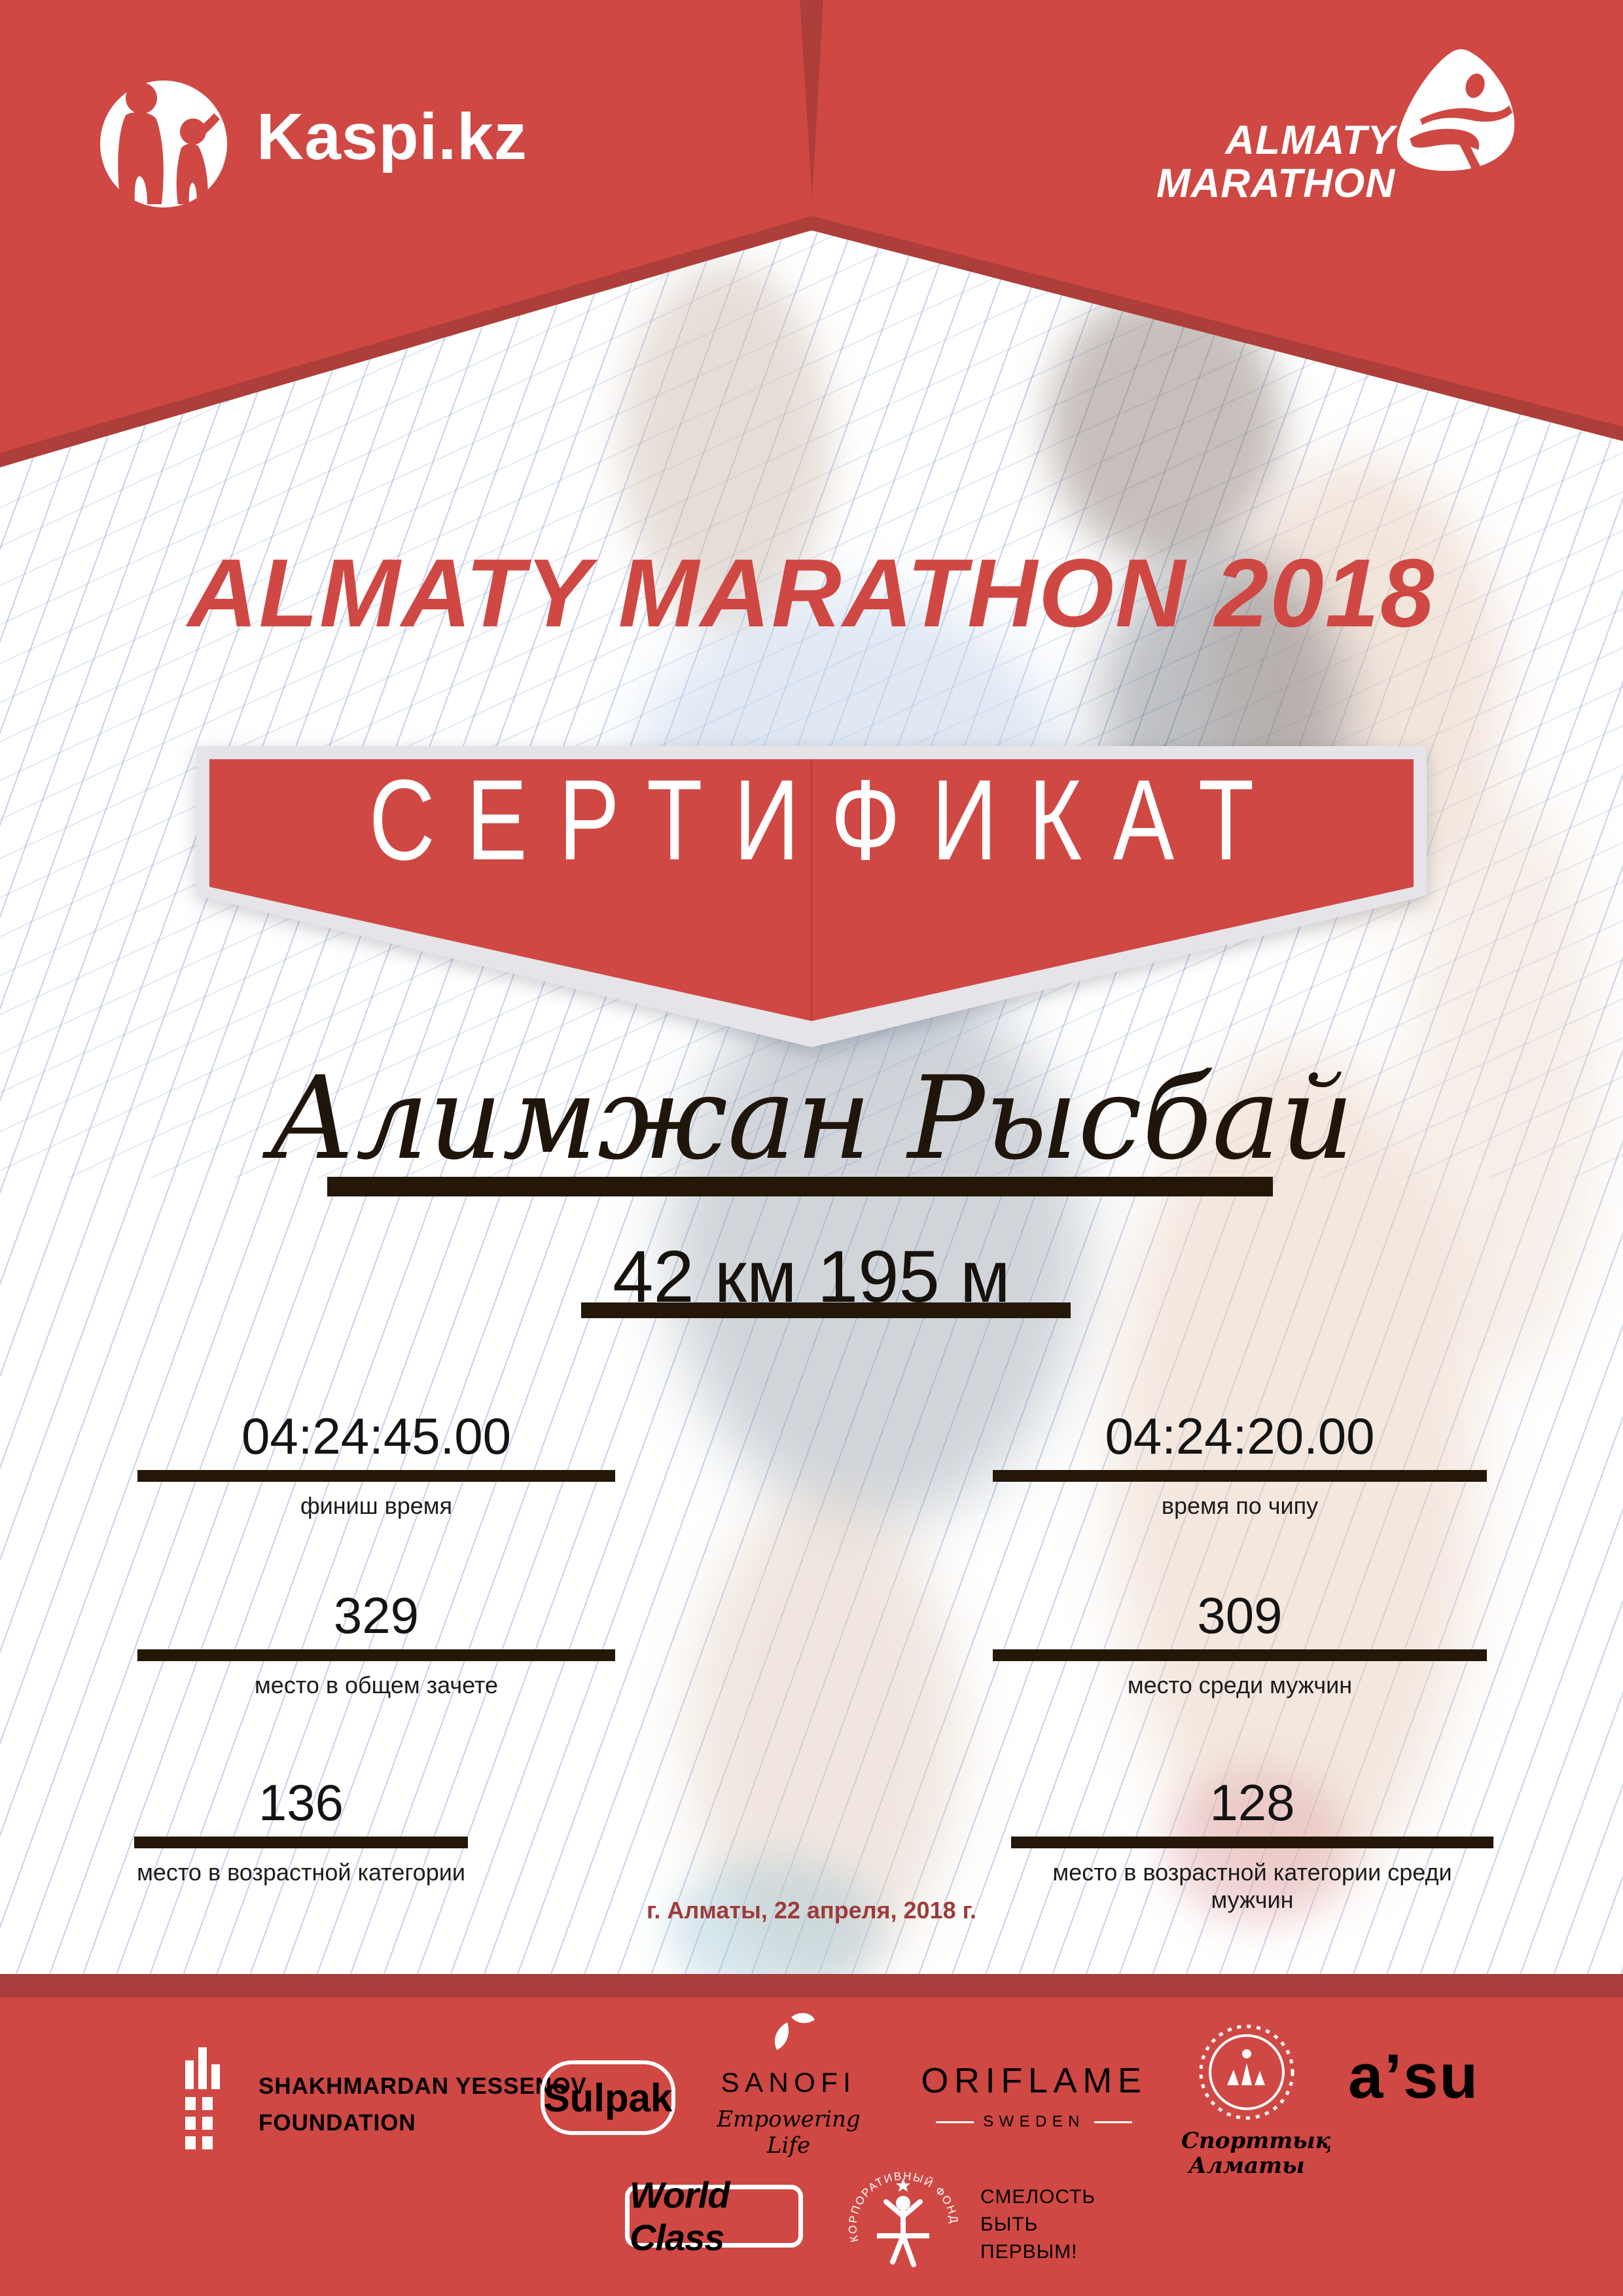 The width and height of the screenshot is (1623, 2296). What do you see at coordinates (811, 99) in the screenshot?
I see `banner-crease` at bounding box center [811, 99].